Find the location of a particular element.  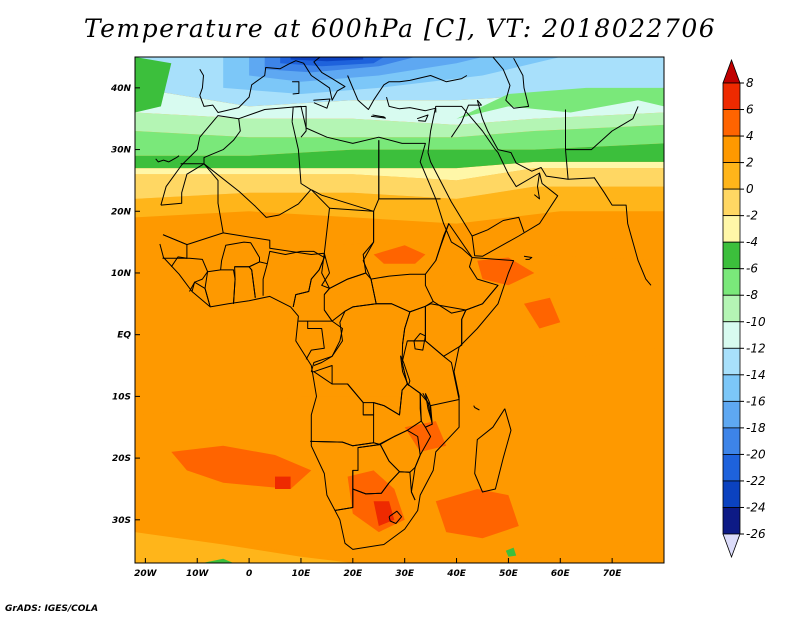

colorbar-label: 0 is located at coordinates (750, 189).